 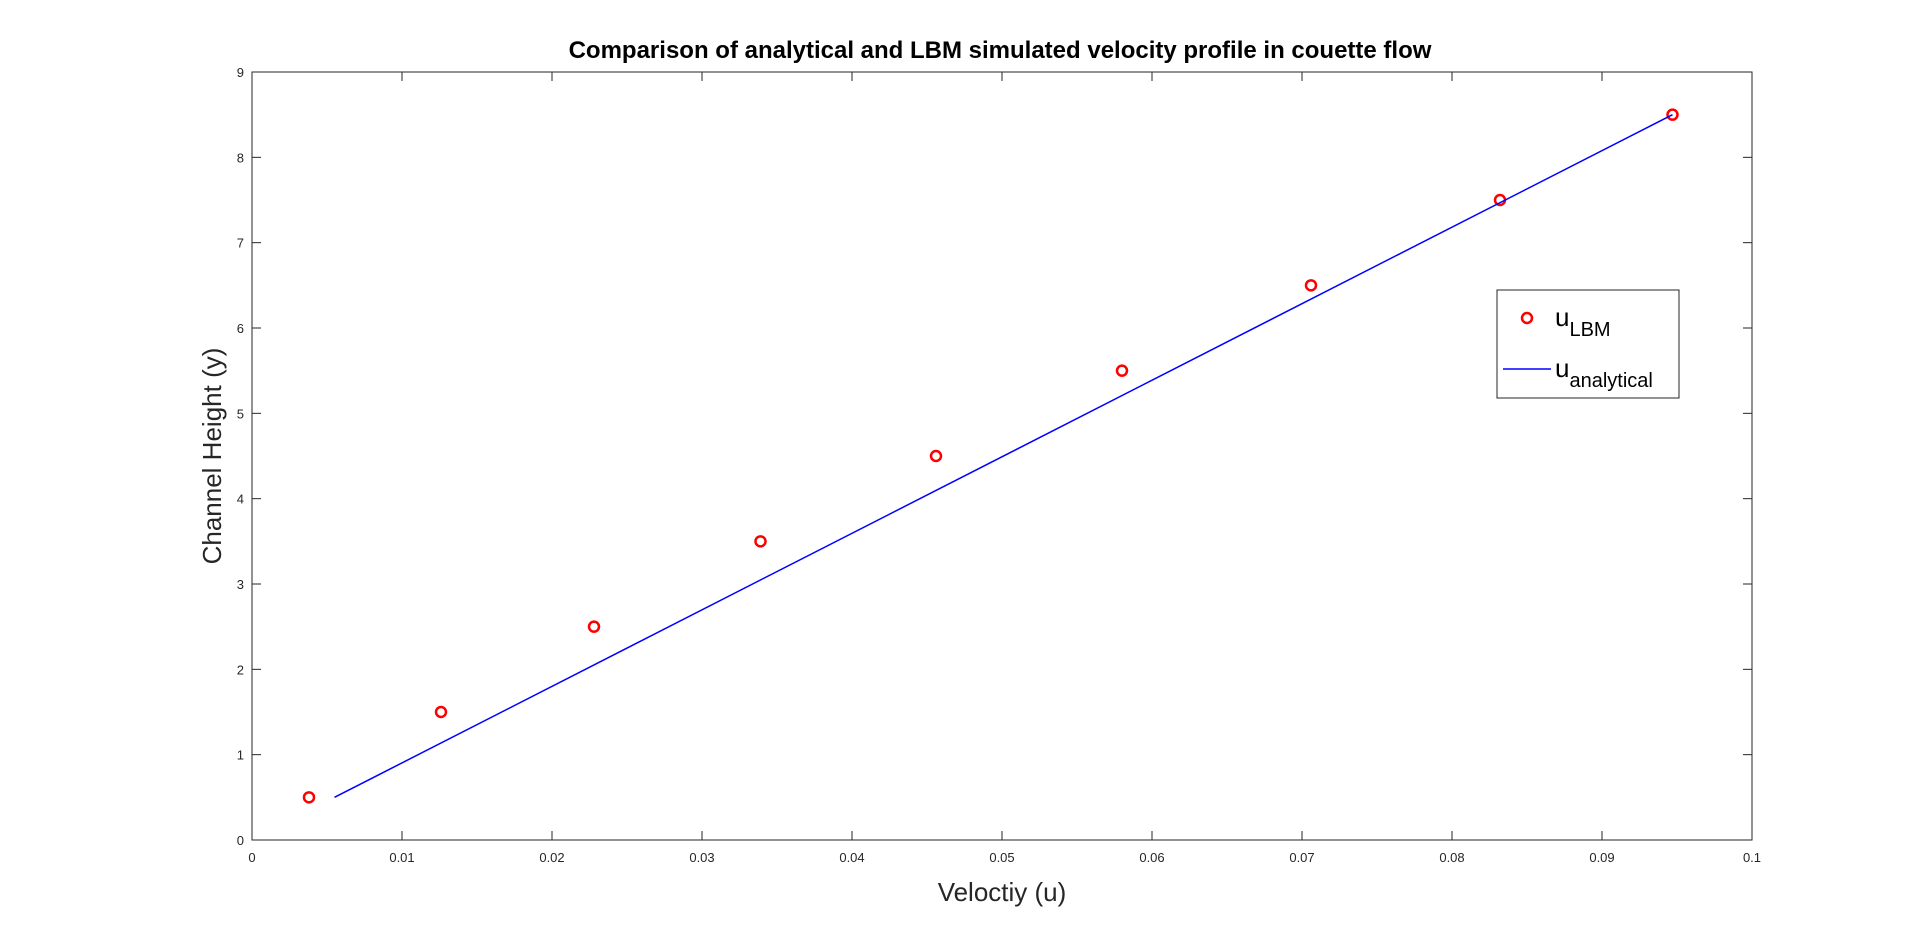 What do you see at coordinates (1527, 318) in the screenshot?
I see `legend-marker-lbm` at bounding box center [1527, 318].